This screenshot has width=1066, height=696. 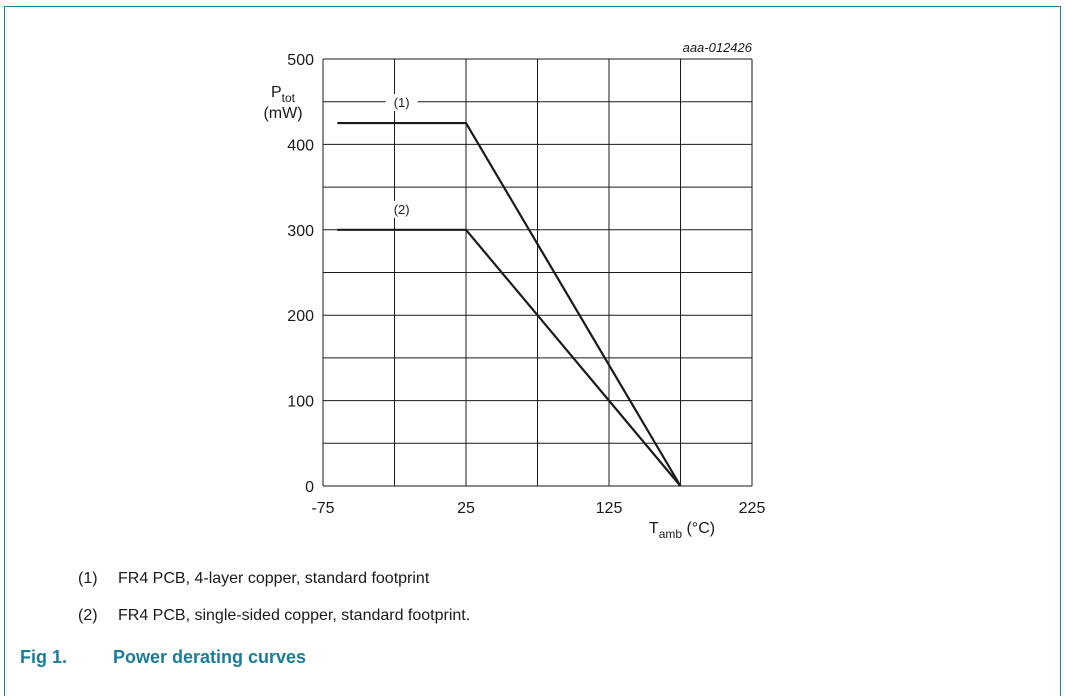 I want to click on figure-title: Power derating curves, so click(x=210, y=657).